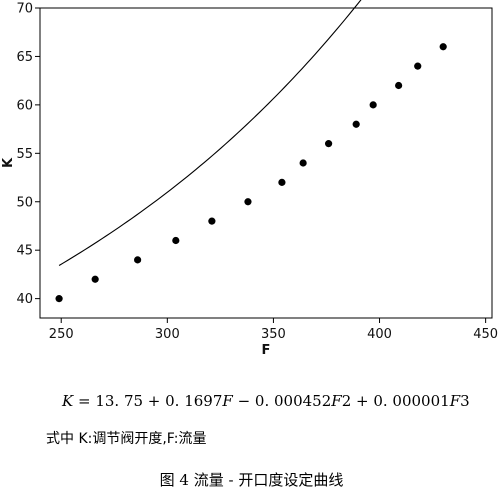 The height and width of the screenshot is (498, 503). What do you see at coordinates (61, 334) in the screenshot?
I see `x-tick-label-0: 250` at bounding box center [61, 334].